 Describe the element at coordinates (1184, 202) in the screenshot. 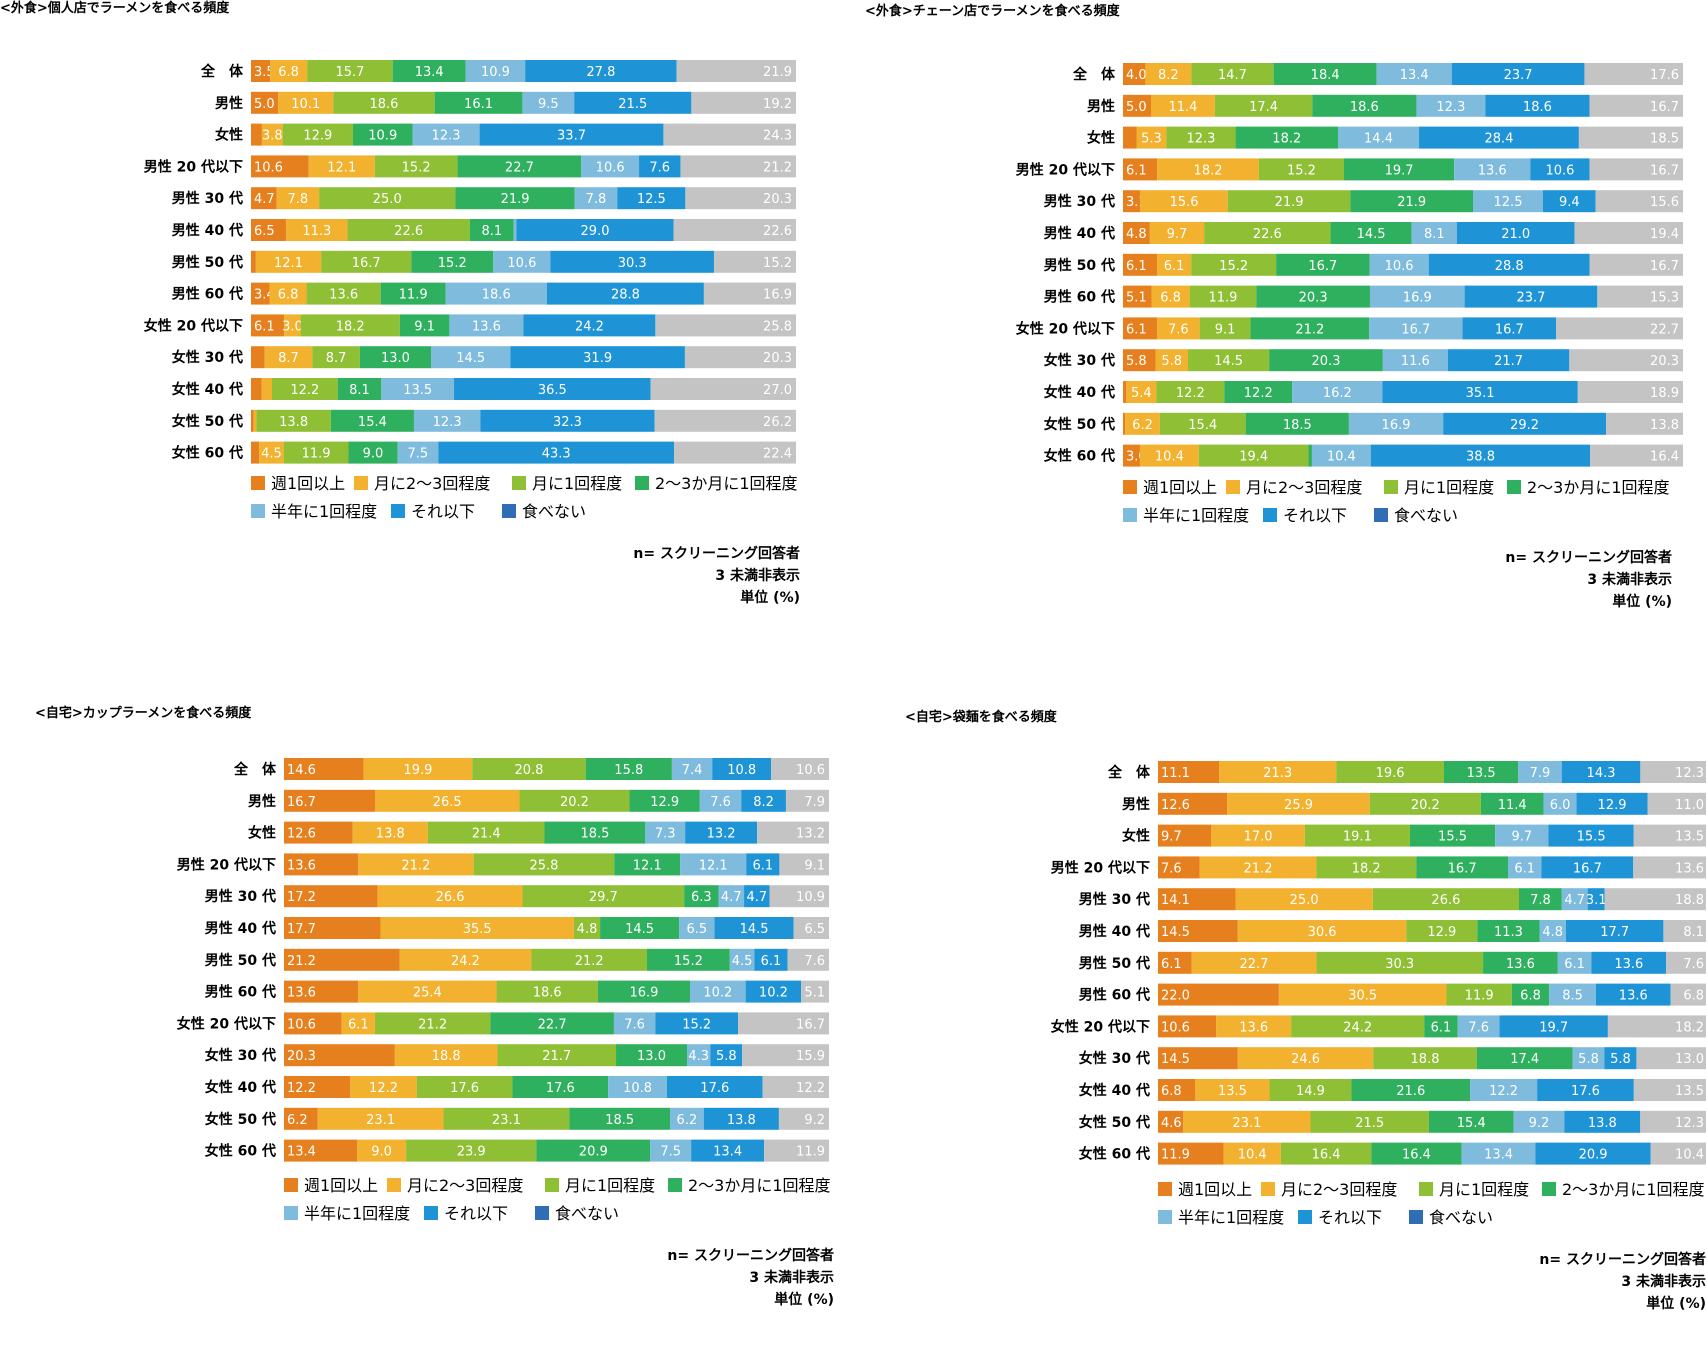

I see `data-label: 15.6` at that location.